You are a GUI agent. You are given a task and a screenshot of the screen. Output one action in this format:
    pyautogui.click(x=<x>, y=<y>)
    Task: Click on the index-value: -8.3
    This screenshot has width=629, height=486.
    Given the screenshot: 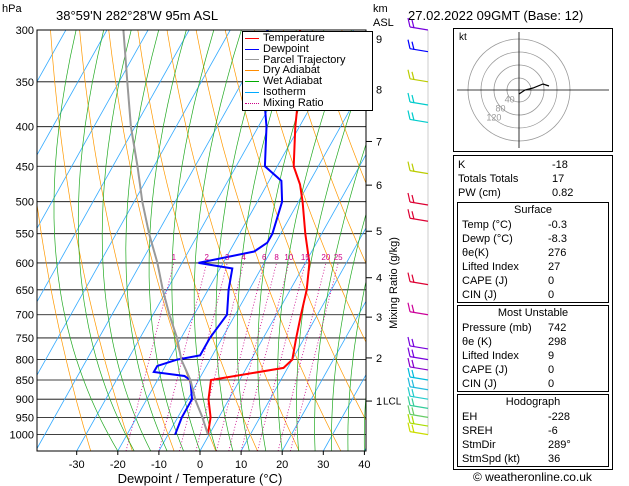 What is the action you would take?
    pyautogui.click(x=557, y=239)
    